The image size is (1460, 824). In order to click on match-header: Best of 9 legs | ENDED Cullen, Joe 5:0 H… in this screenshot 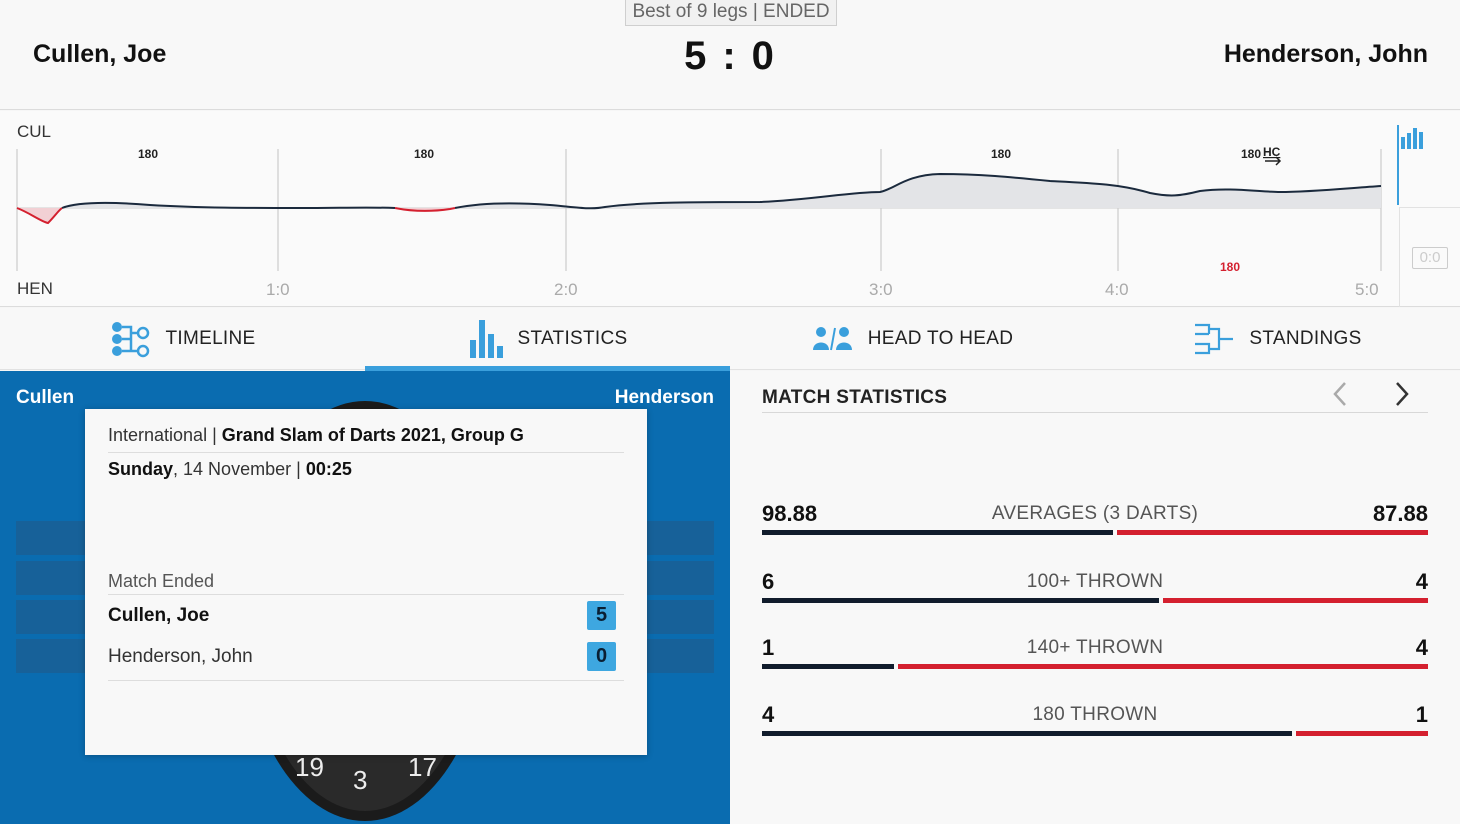, I will do `click(730, 55)`.